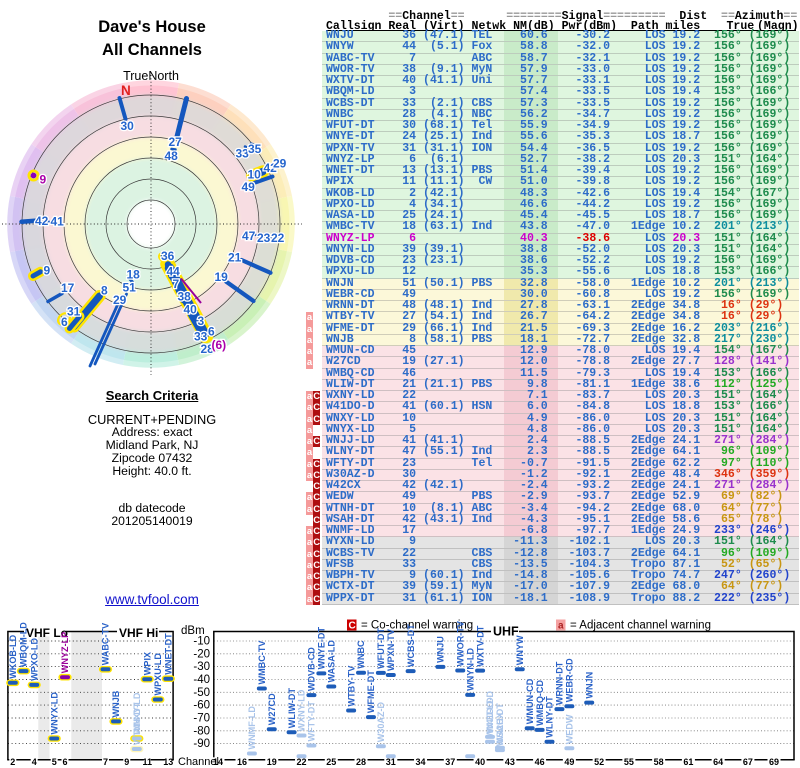 The height and width of the screenshot is (768, 800). What do you see at coordinates (235, 258) in the screenshot?
I see `svg-text: 21` at bounding box center [235, 258].